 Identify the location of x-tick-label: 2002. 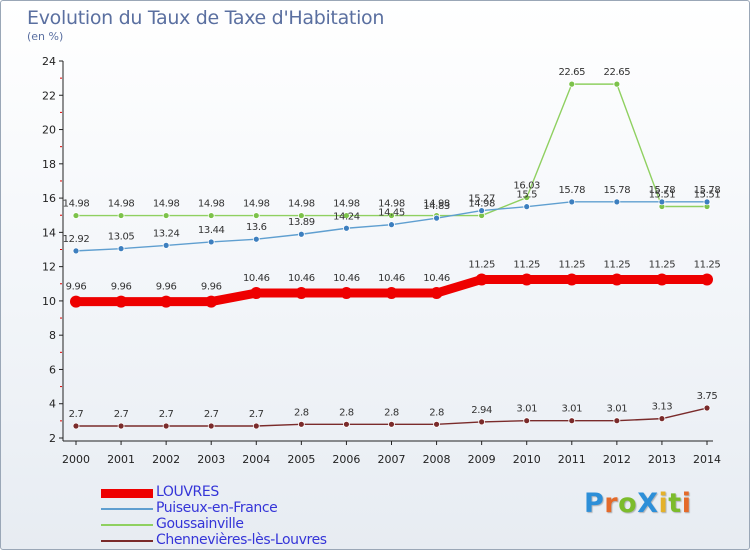
(166, 459).